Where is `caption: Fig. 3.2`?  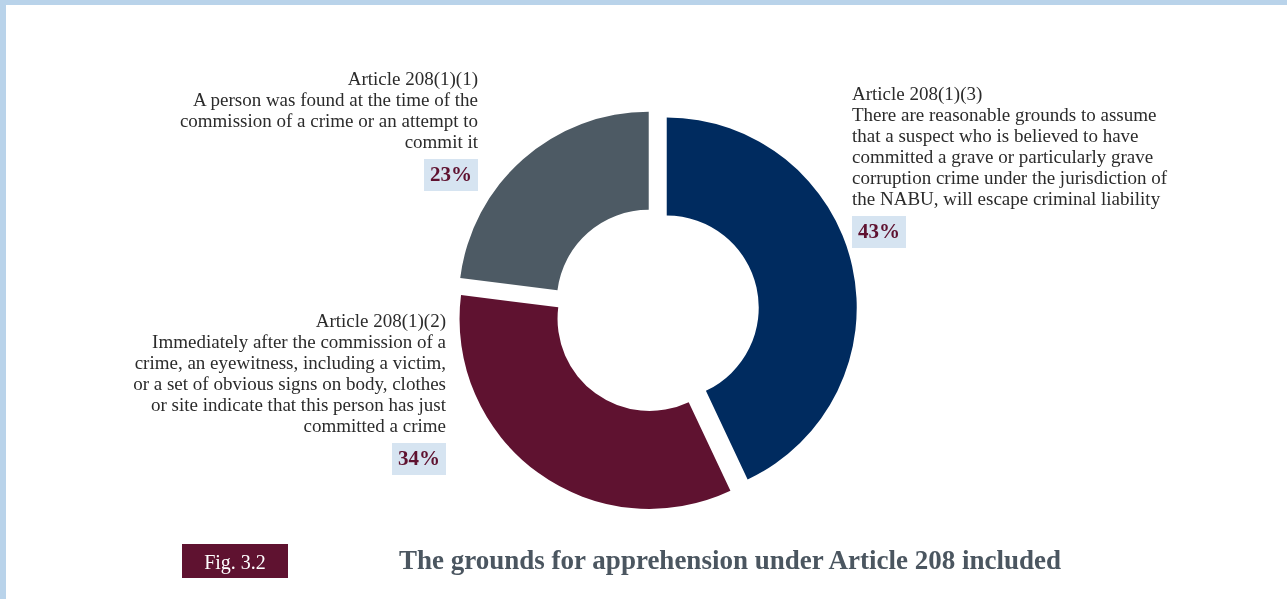
caption: Fig. 3.2 is located at coordinates (235, 562).